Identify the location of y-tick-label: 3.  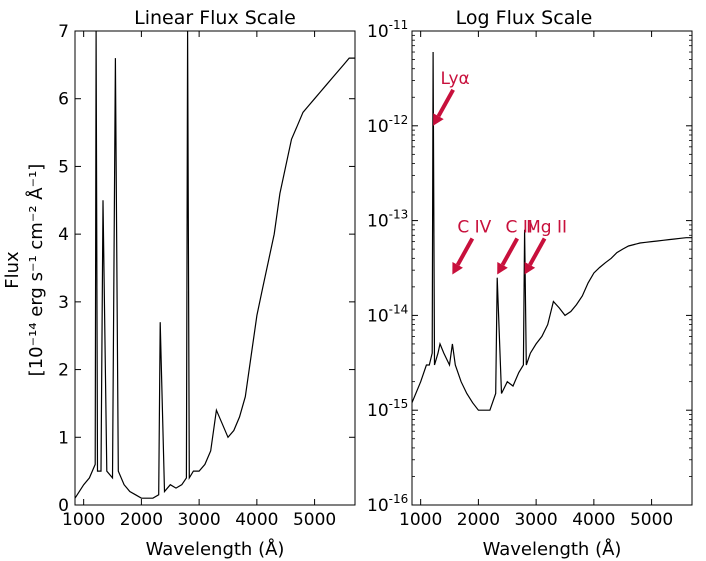
(63, 303).